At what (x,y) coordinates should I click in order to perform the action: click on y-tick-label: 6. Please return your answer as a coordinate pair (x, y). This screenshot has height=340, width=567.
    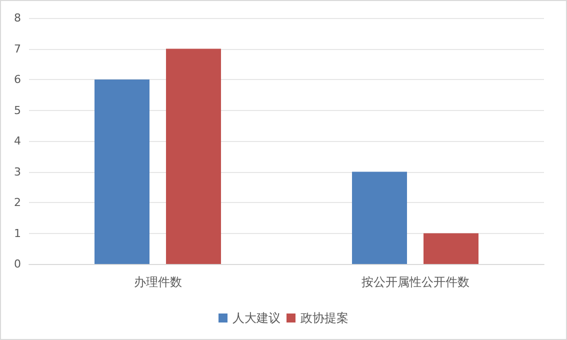
    Looking at the image, I should click on (17, 79).